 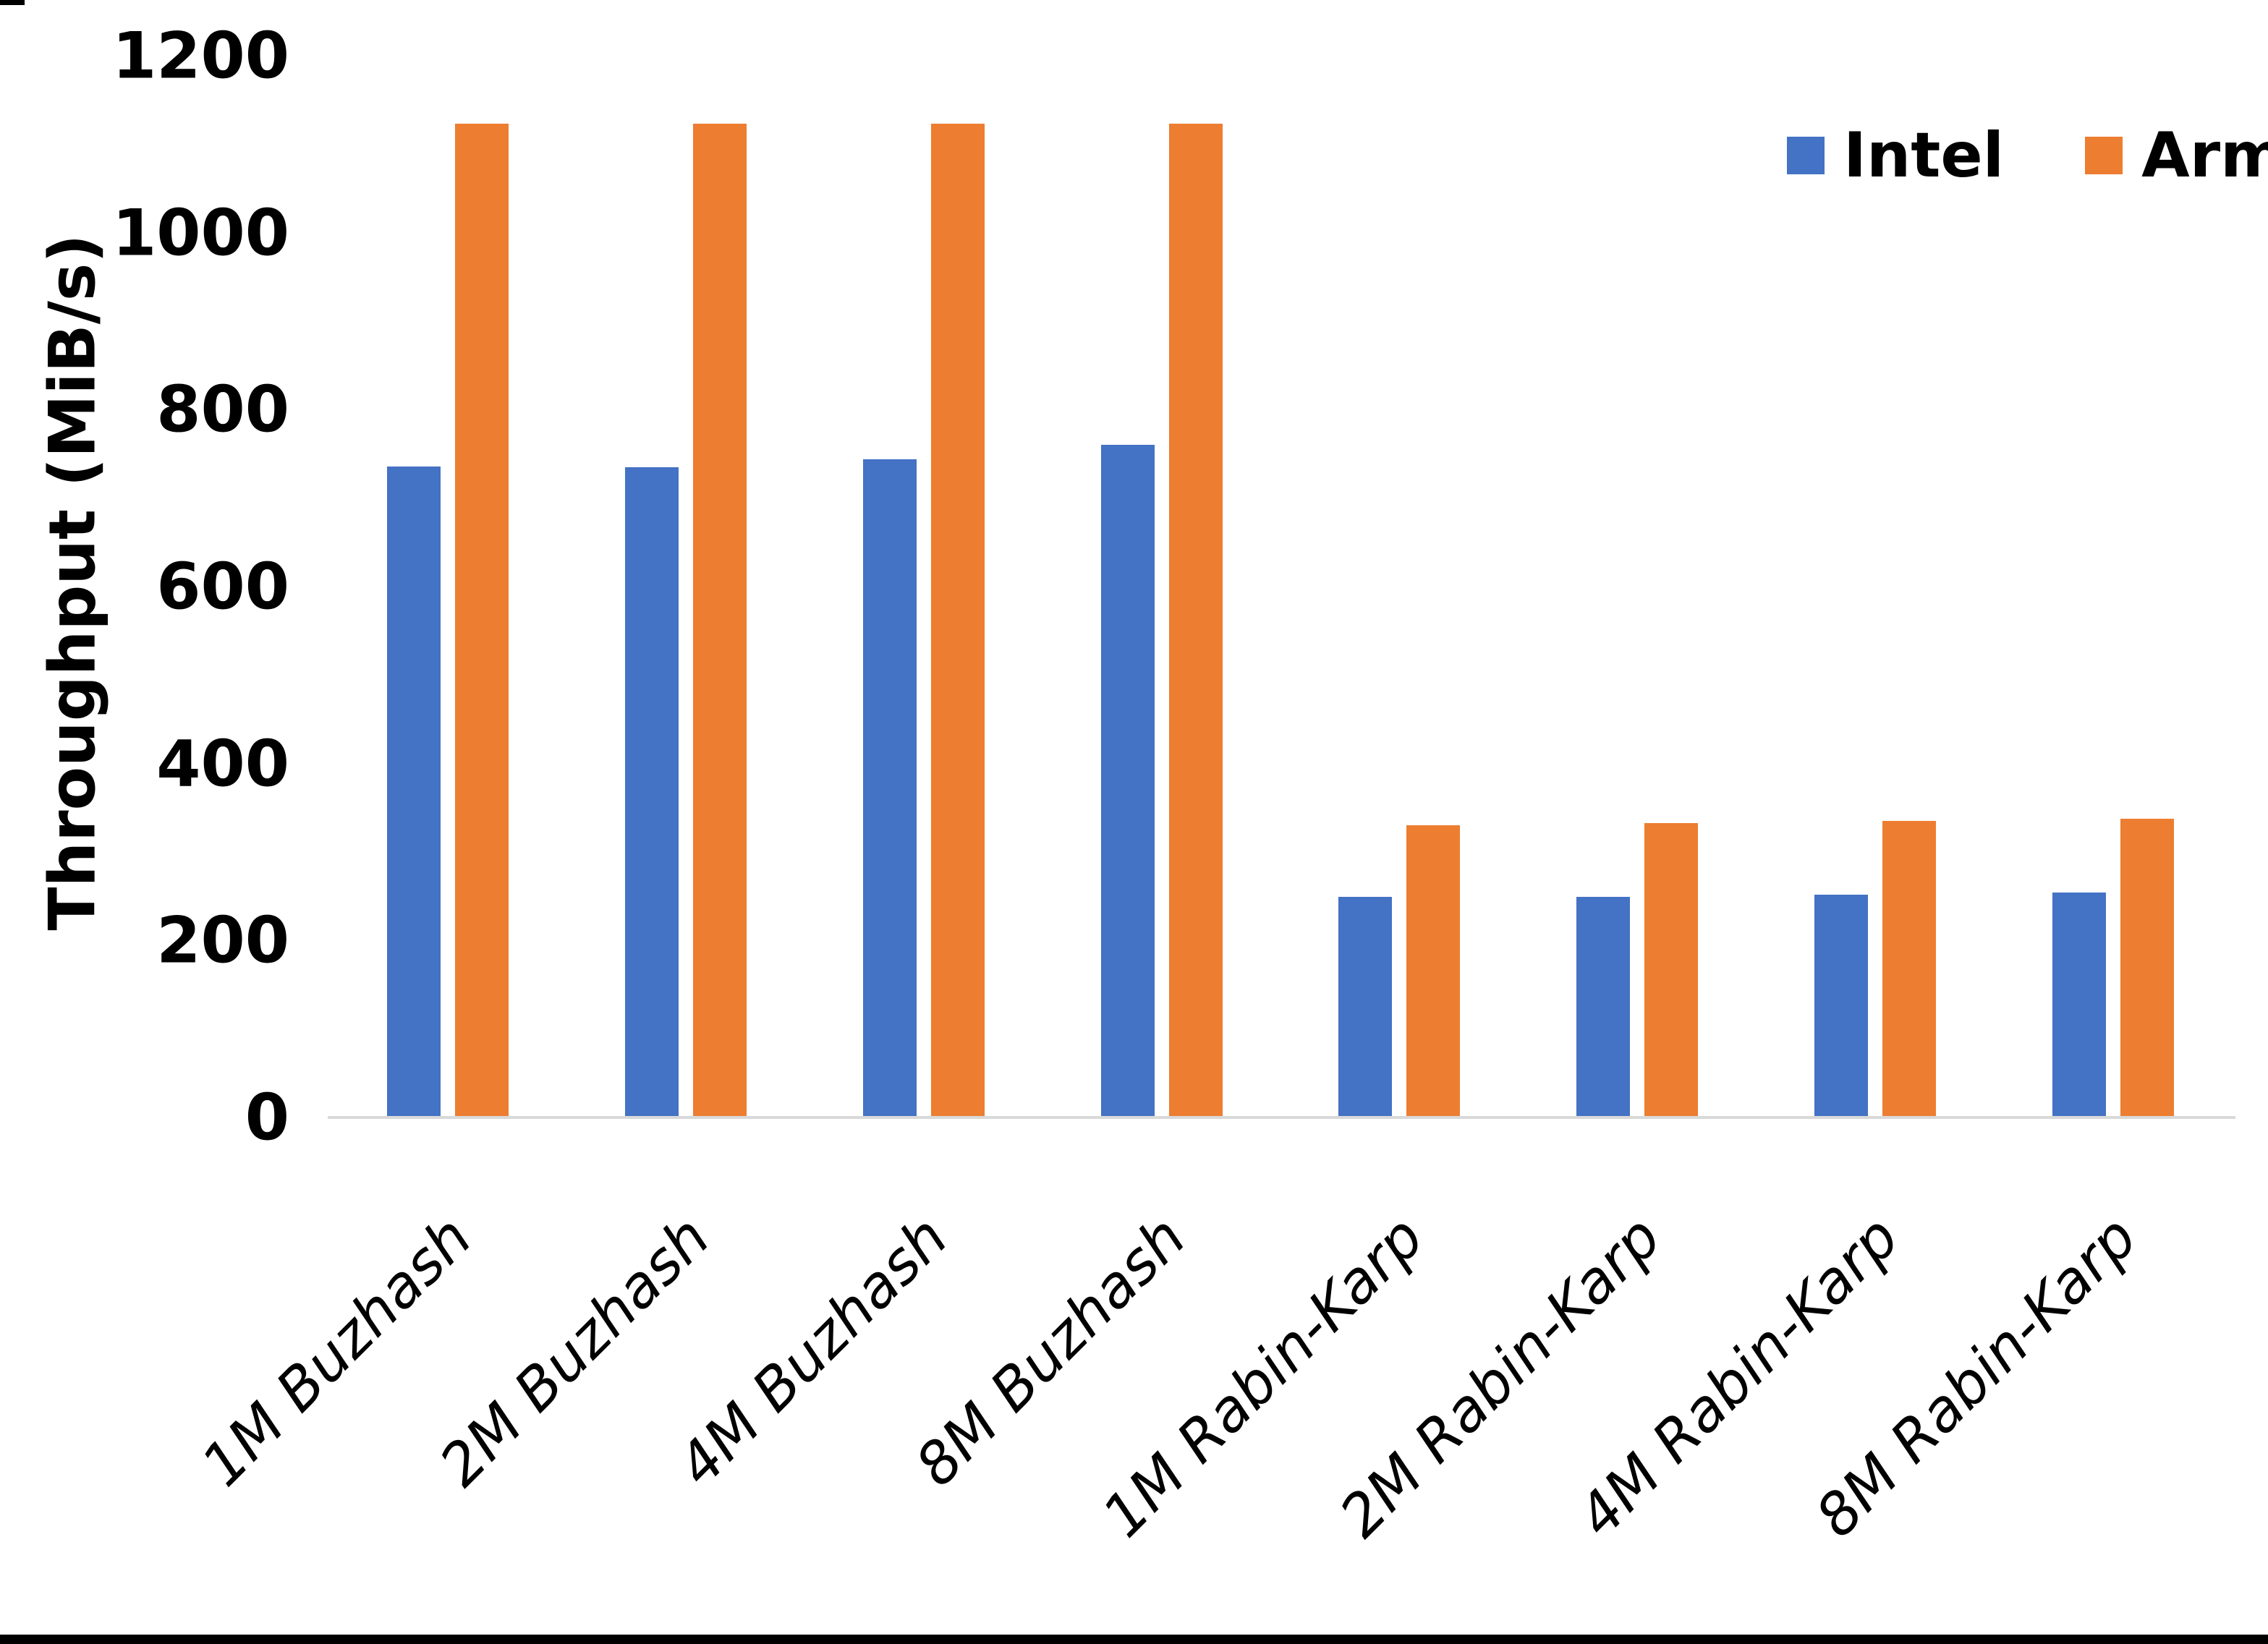 What do you see at coordinates (201, 55) in the screenshot?
I see `y-tick-label-1200: 1200` at bounding box center [201, 55].